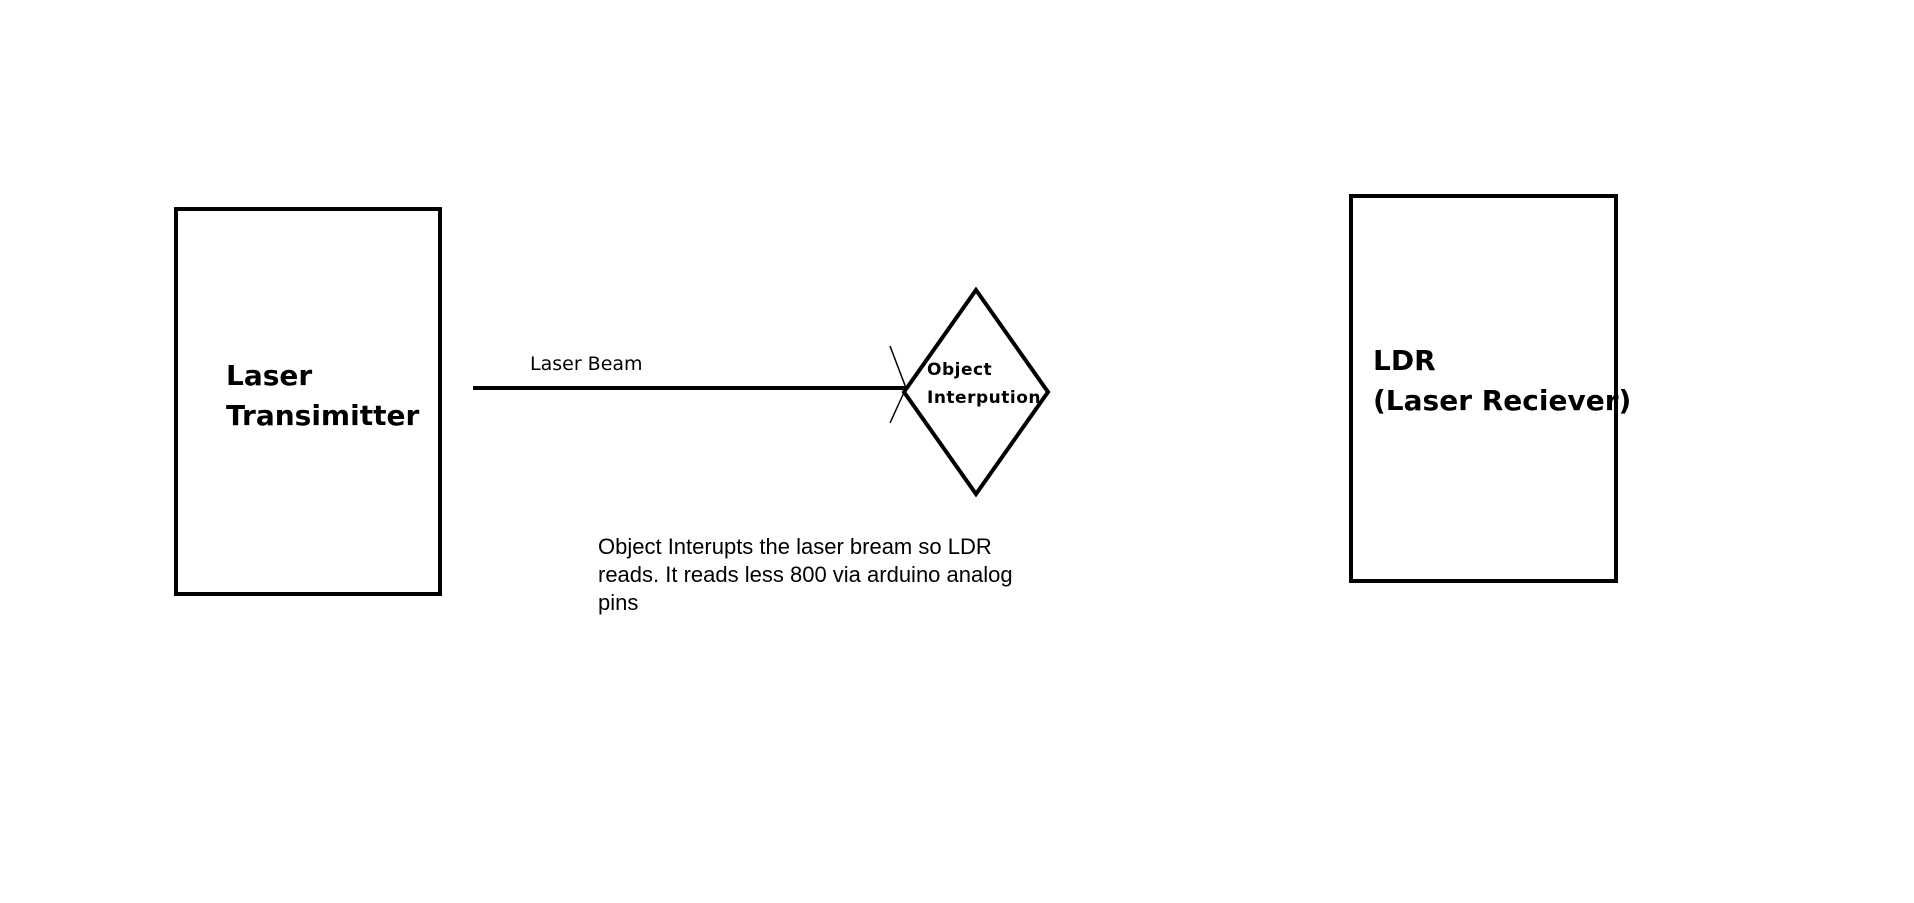  What do you see at coordinates (586, 364) in the screenshot?
I see `laser-beam-label: Laser Beam` at bounding box center [586, 364].